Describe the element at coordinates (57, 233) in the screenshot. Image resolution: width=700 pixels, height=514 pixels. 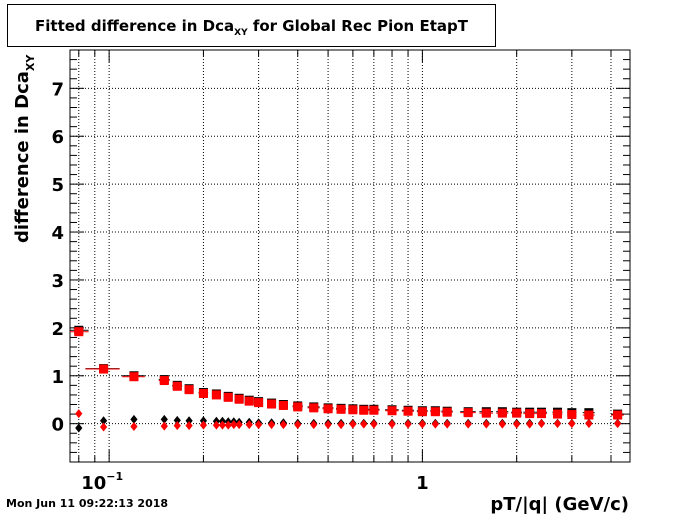
I see `y-tick-label: 4` at that location.